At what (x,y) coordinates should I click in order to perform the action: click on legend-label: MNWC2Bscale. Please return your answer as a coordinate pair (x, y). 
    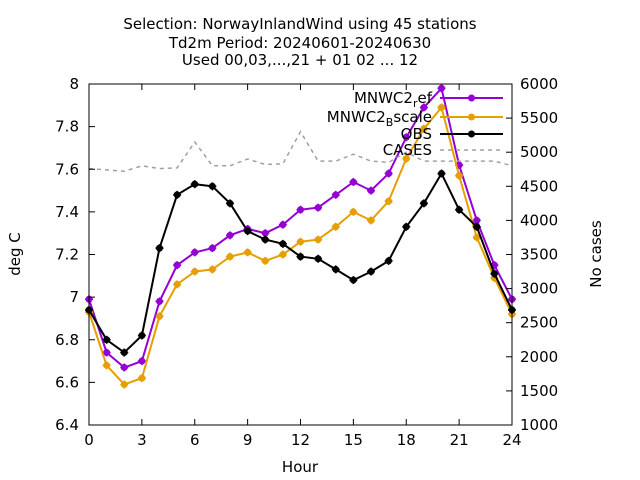
    Looking at the image, I should click on (379, 118).